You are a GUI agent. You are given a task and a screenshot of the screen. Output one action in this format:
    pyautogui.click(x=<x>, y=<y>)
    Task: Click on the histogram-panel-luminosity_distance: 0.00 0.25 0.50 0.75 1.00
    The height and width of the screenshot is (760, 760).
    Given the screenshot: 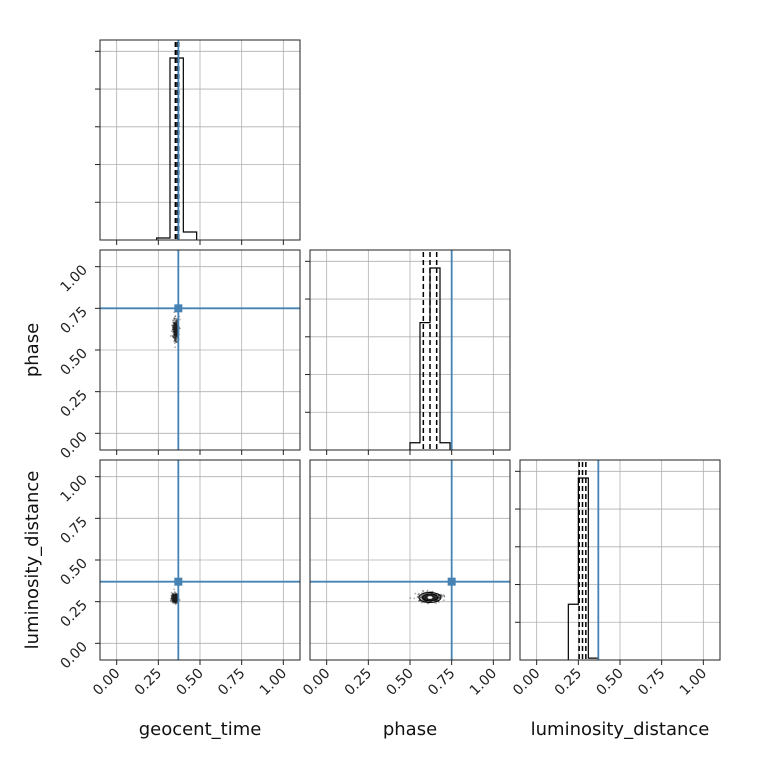 What is the action you would take?
    pyautogui.click(x=615, y=579)
    